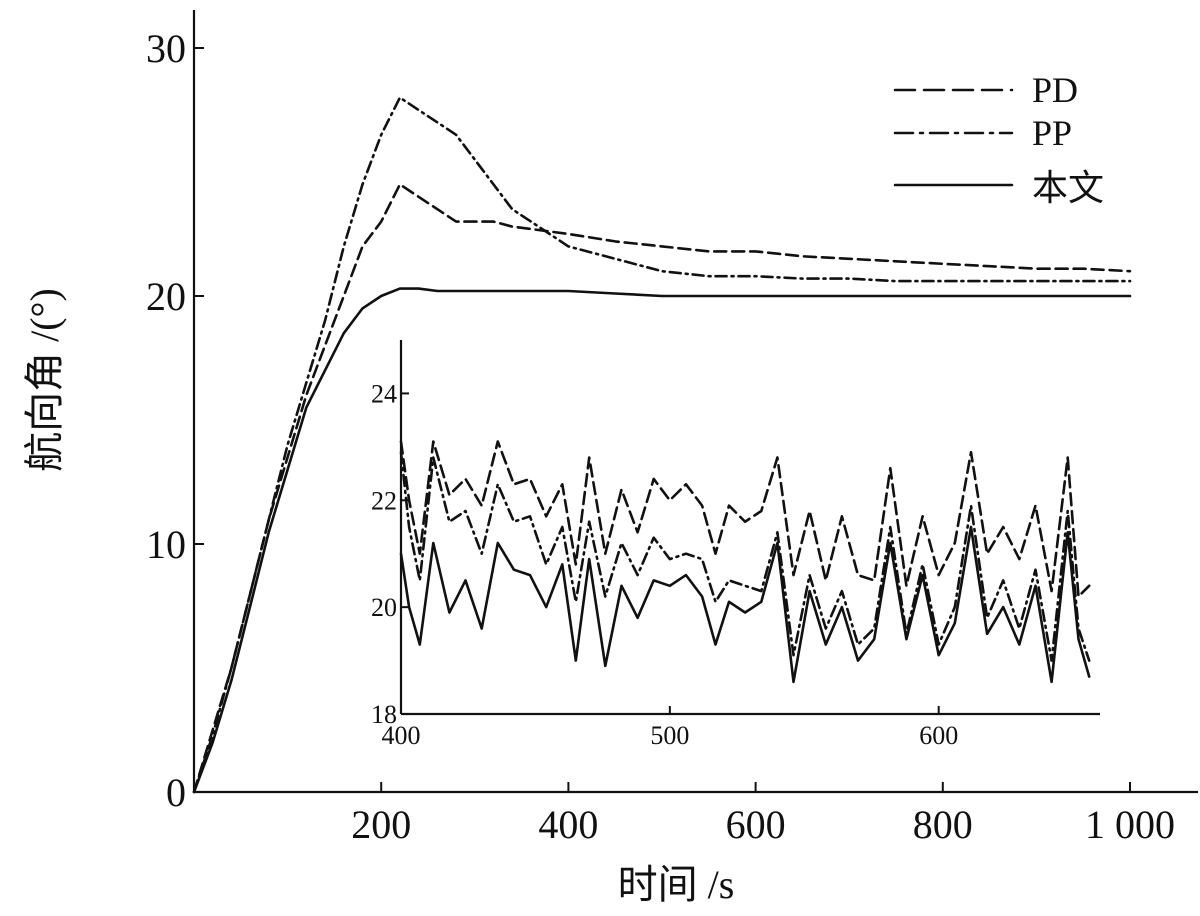  What do you see at coordinates (1130, 824) in the screenshot?
I see `main-x-tick-label: 1 000` at bounding box center [1130, 824].